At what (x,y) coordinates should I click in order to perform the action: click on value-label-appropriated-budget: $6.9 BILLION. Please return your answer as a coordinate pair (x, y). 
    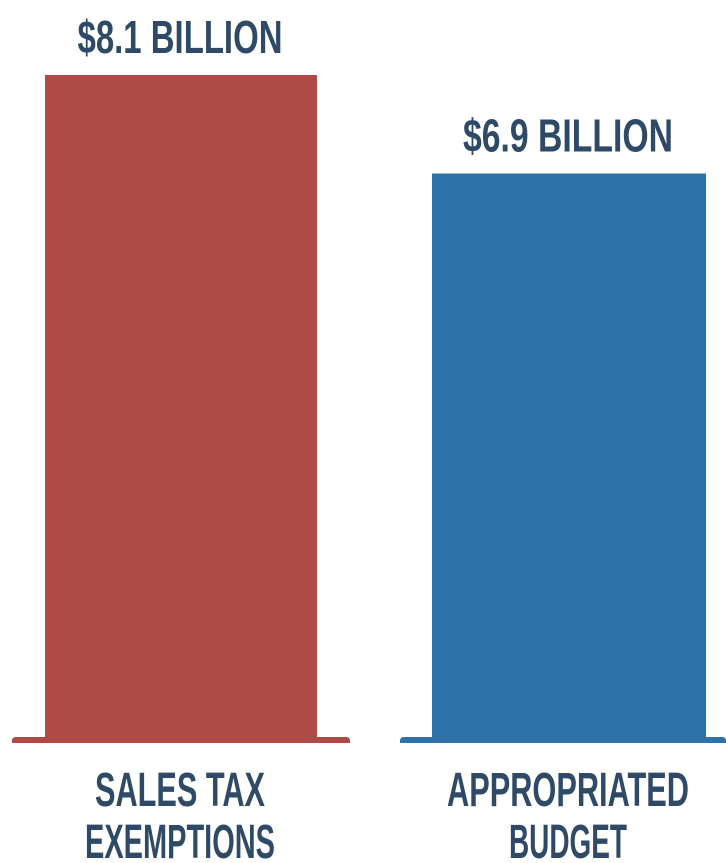
    Looking at the image, I should click on (568, 136).